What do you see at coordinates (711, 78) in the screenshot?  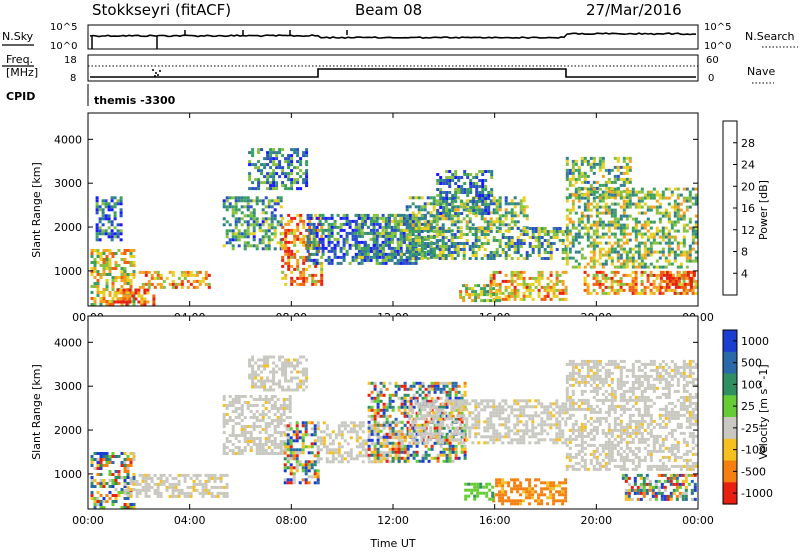 I see `nave-tick-bottom: 0` at bounding box center [711, 78].